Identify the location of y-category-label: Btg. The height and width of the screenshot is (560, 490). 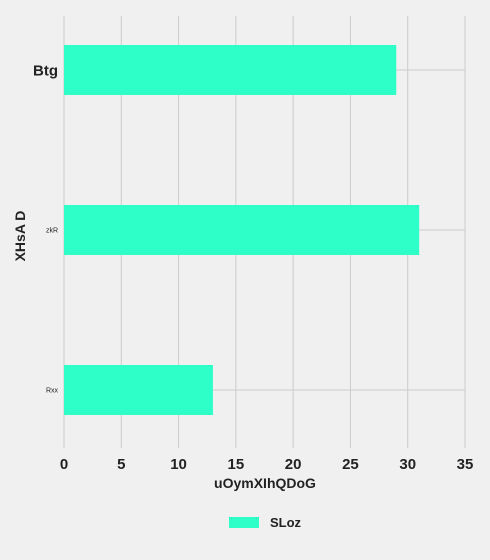
(45, 70).